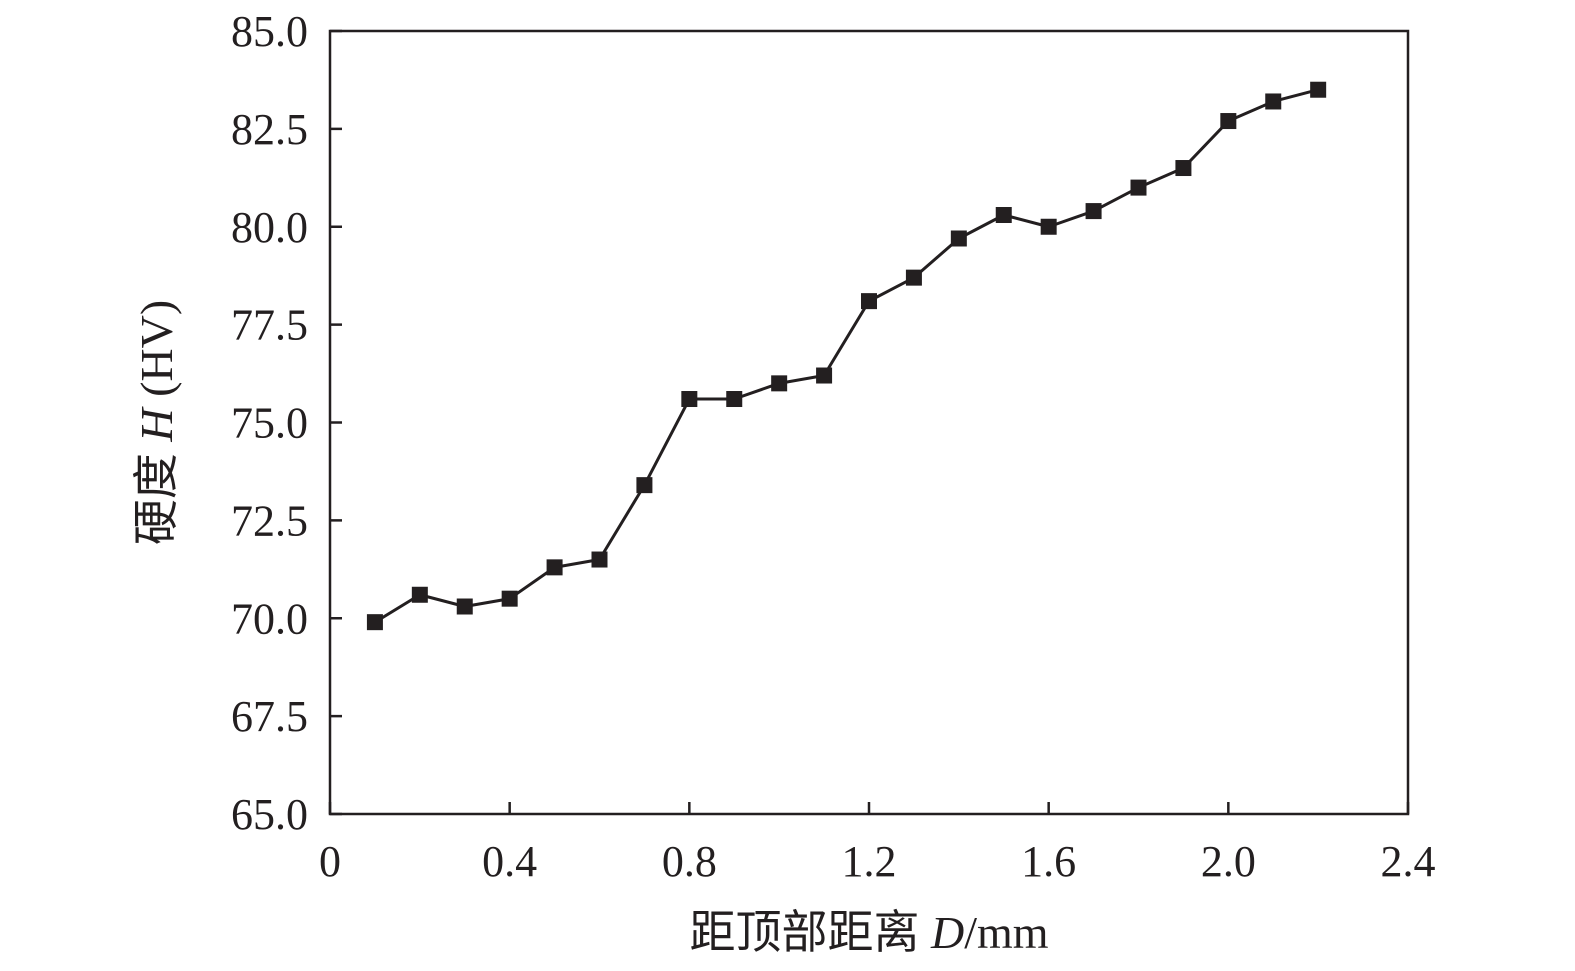 This screenshot has height=971, width=1575. I want to click on x-axis: 0 0.4 0.8 1.2 1.6 2.0 2.4, so click(877, 844).